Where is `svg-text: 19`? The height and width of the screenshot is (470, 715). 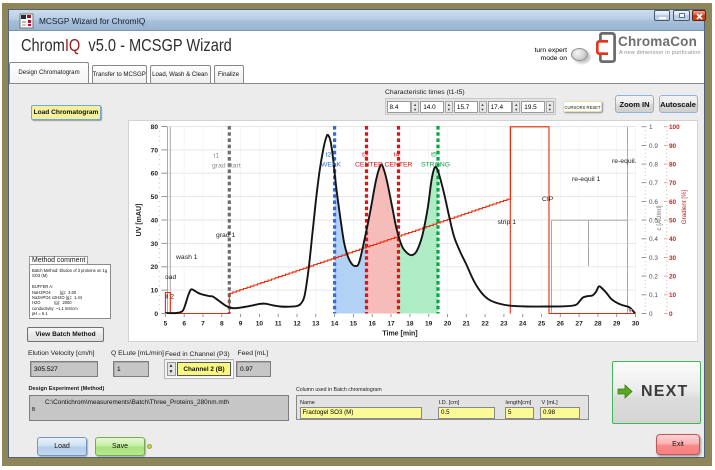 svg-text: 19 is located at coordinates (429, 324).